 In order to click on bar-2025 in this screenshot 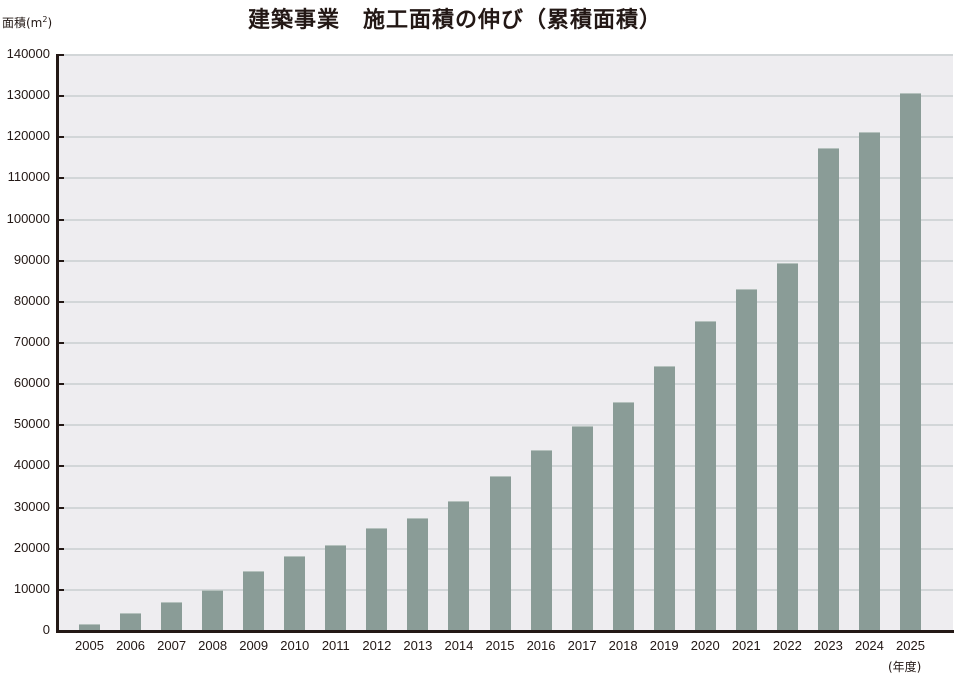, I will do `click(910, 362)`.